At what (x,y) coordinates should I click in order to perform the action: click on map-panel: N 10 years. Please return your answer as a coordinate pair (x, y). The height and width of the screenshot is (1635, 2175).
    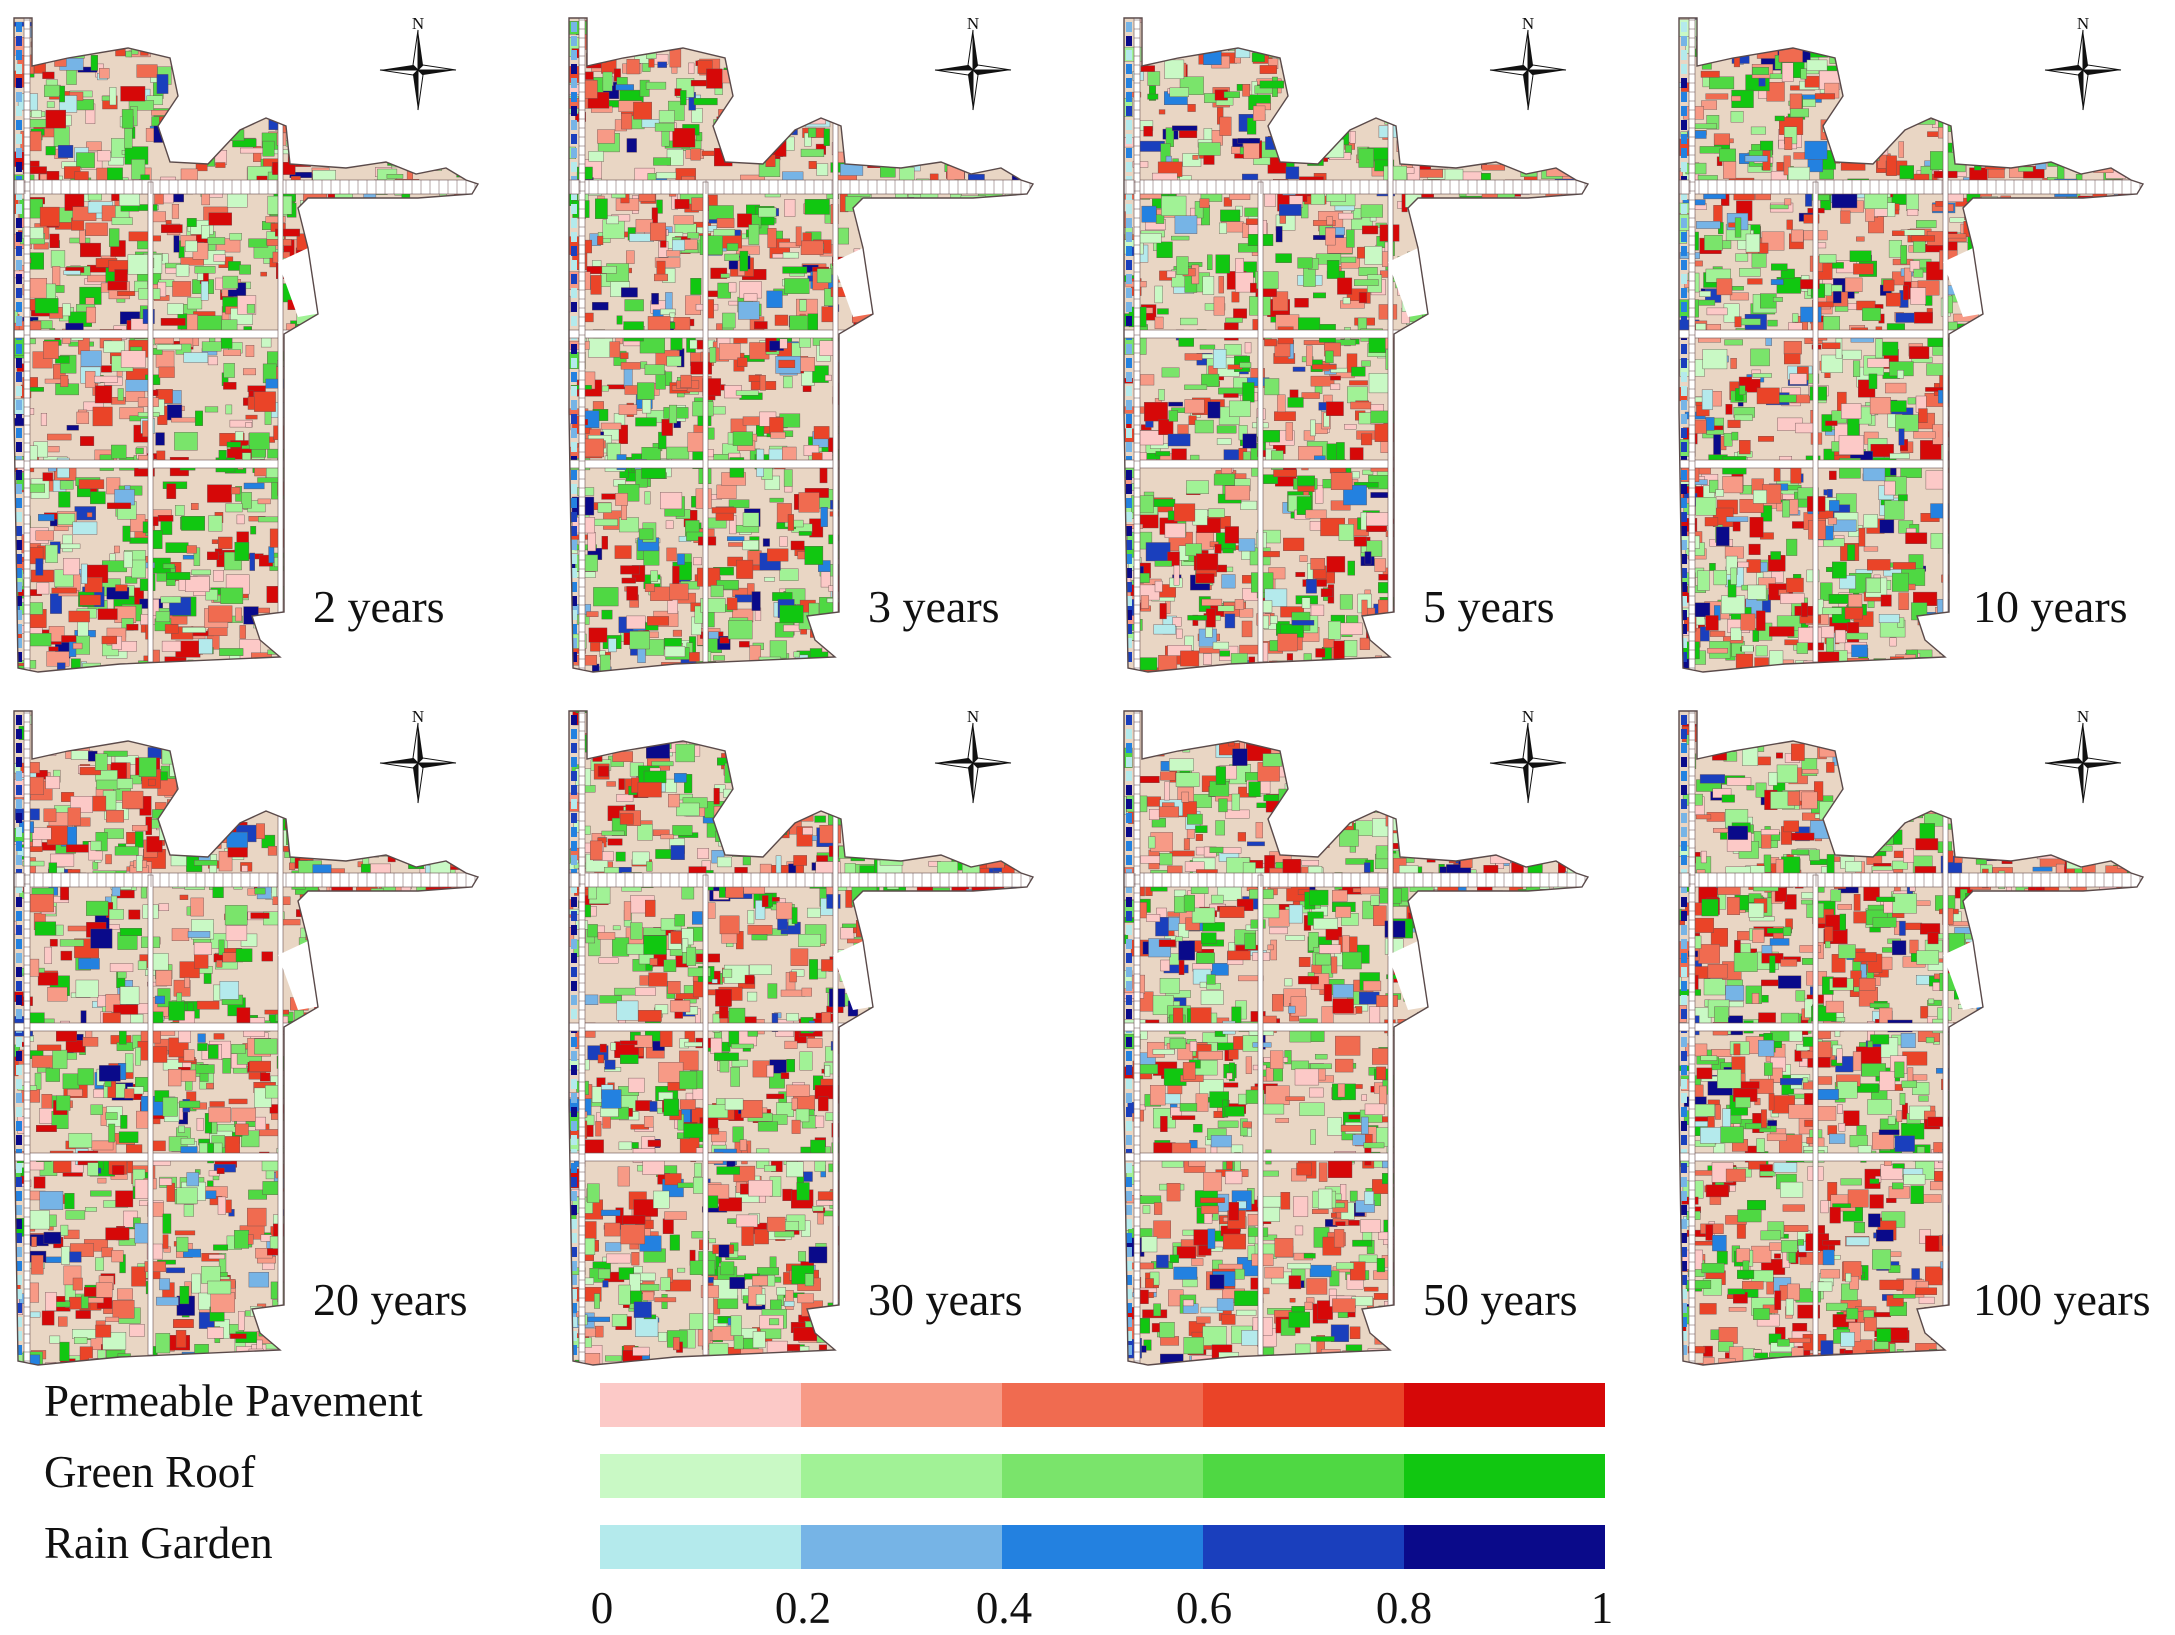
    Looking at the image, I should click on (1924, 344).